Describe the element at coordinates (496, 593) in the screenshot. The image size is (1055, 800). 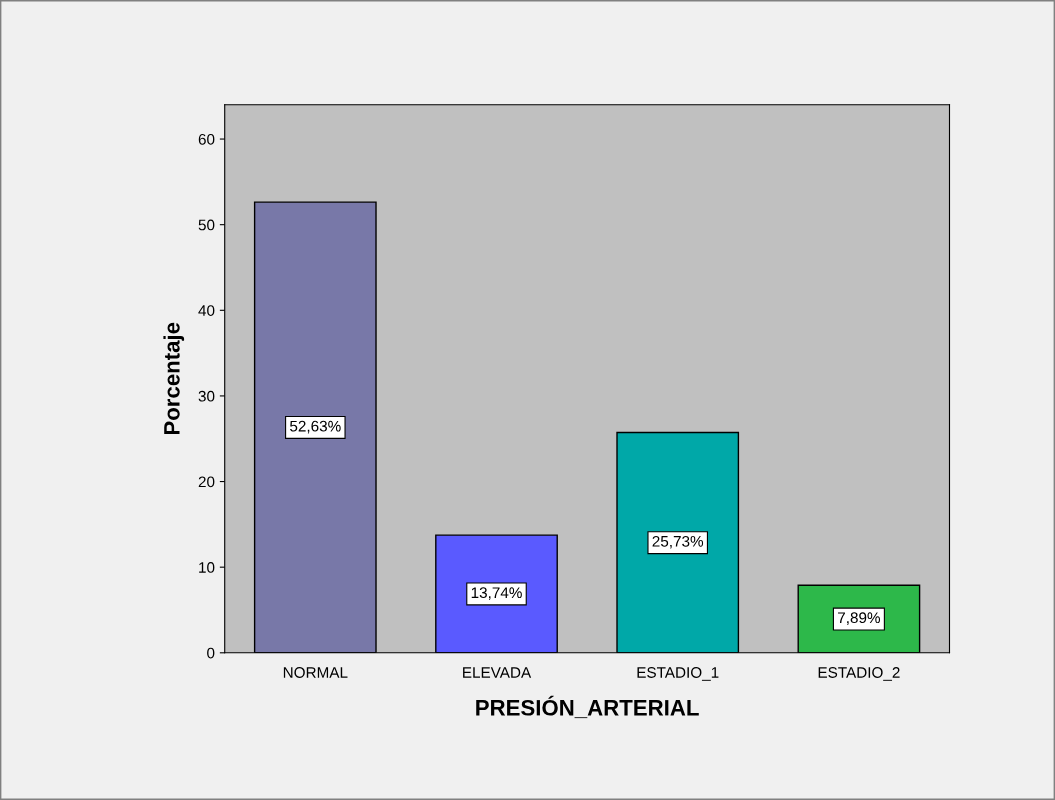
I see `data-label: 13,74%` at that location.